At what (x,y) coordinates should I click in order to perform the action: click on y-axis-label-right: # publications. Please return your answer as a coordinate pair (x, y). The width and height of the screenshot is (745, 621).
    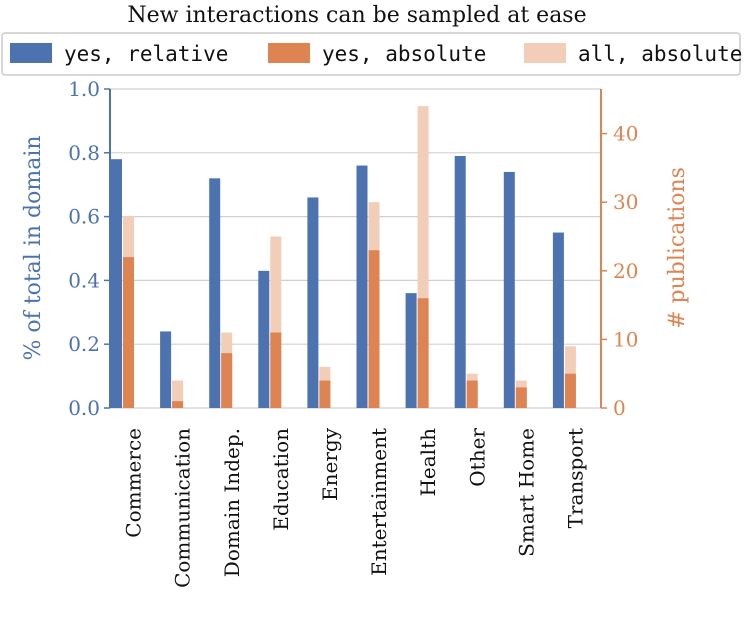
    Looking at the image, I should click on (677, 248).